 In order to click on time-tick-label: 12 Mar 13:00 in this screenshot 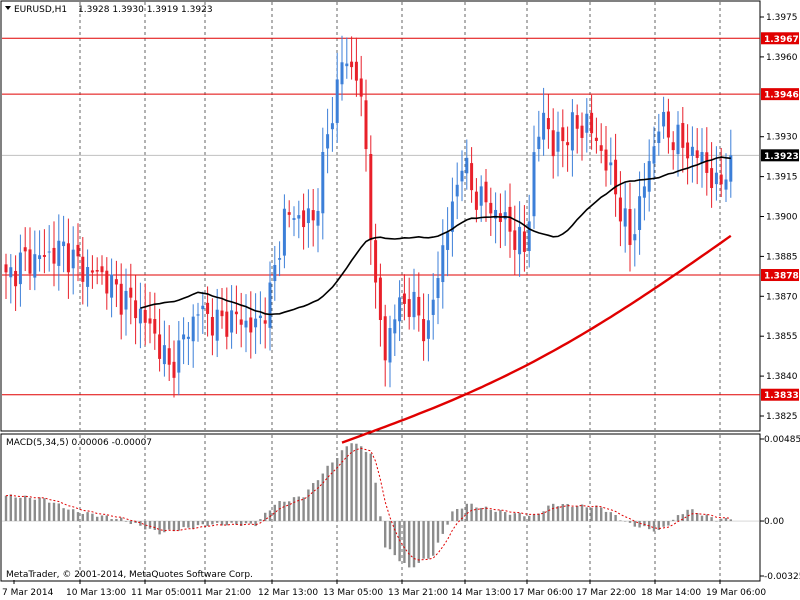, I will do `click(288, 593)`.